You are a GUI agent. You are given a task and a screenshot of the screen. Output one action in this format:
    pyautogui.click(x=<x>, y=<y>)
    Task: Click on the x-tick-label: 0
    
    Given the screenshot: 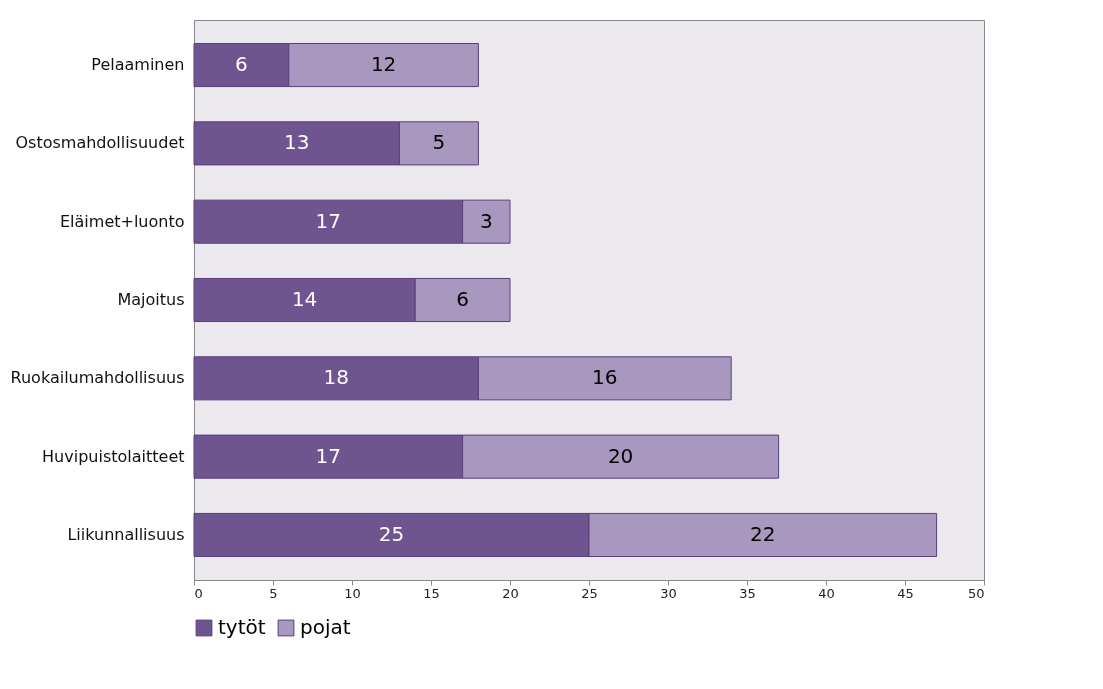 What is the action you would take?
    pyautogui.click(x=198, y=593)
    